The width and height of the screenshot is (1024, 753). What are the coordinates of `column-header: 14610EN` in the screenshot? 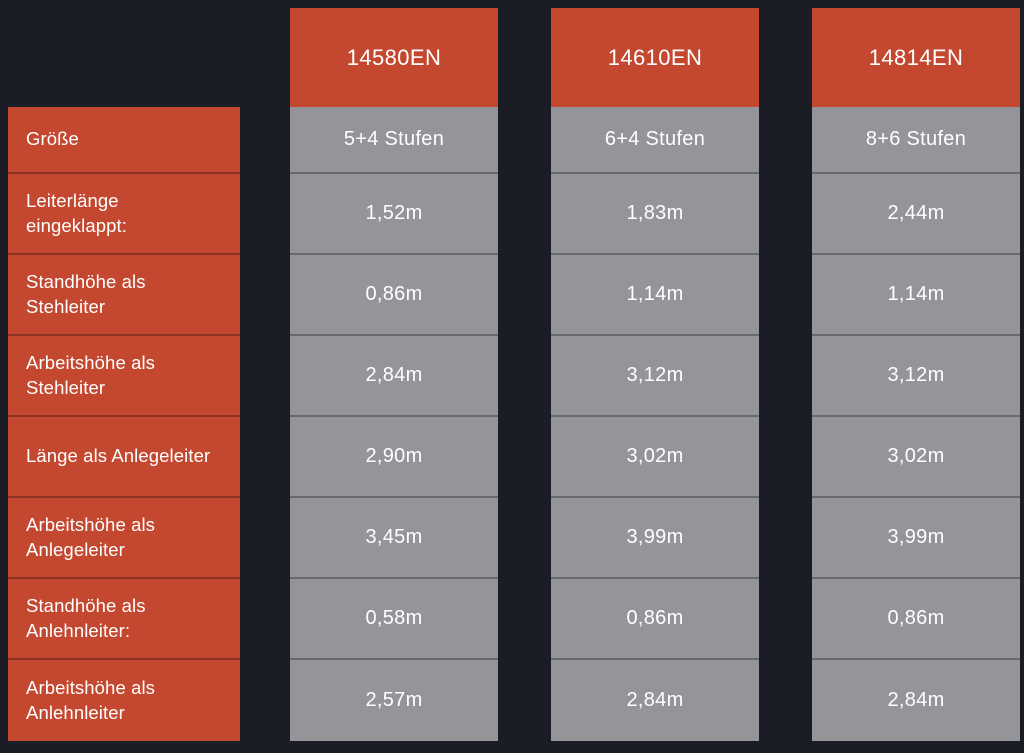 It's located at (655, 57).